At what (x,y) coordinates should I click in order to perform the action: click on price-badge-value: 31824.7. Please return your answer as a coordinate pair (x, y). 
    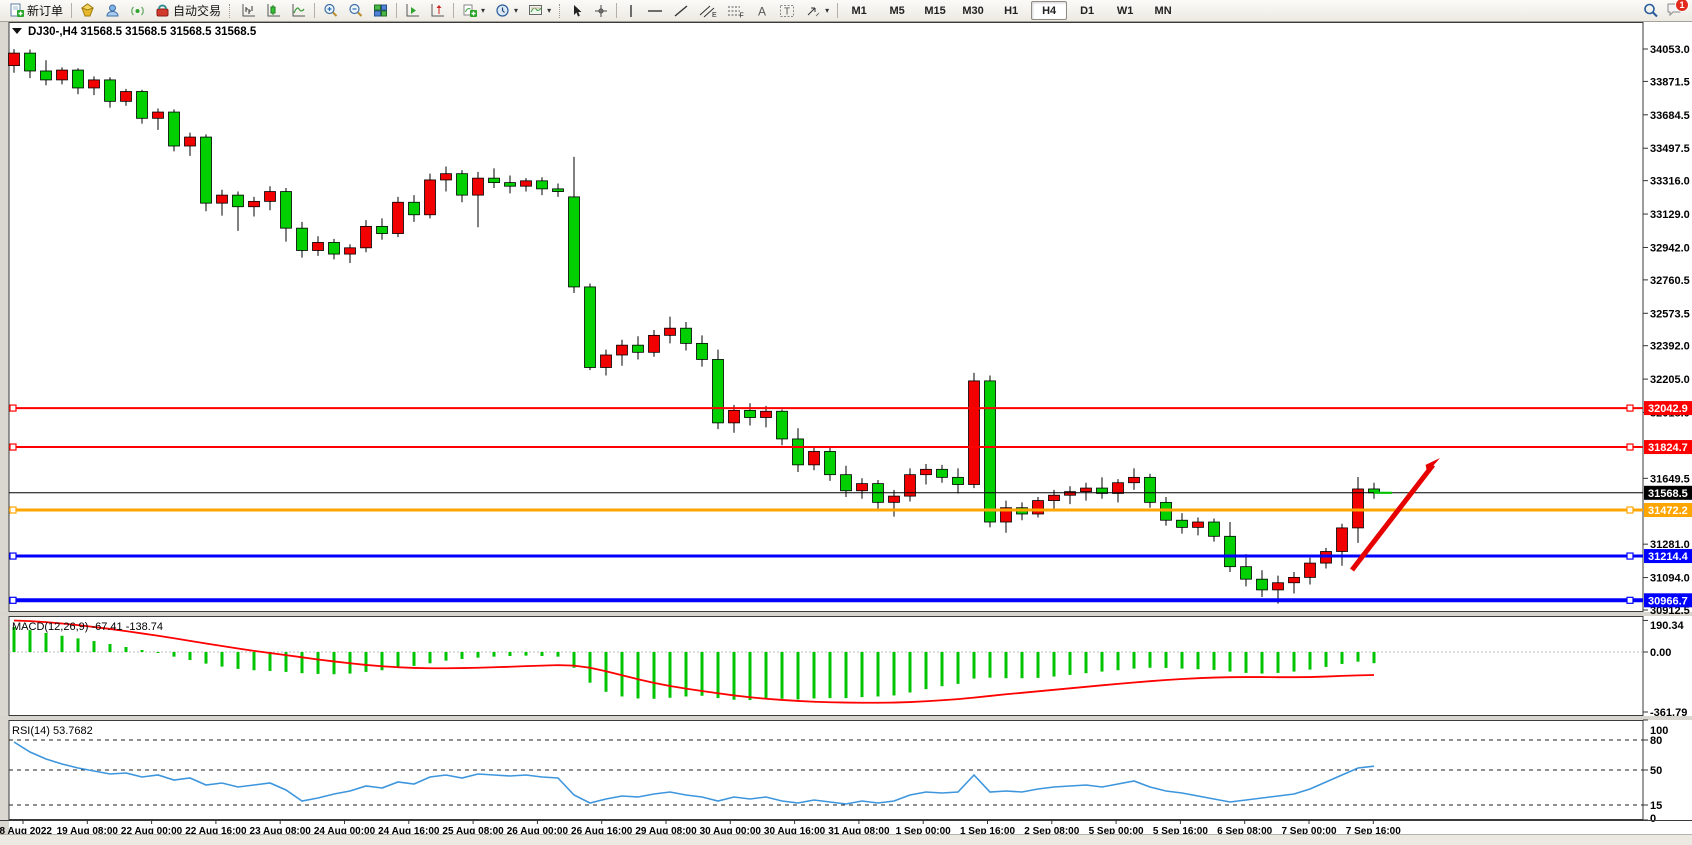
    Looking at the image, I should click on (1668, 448).